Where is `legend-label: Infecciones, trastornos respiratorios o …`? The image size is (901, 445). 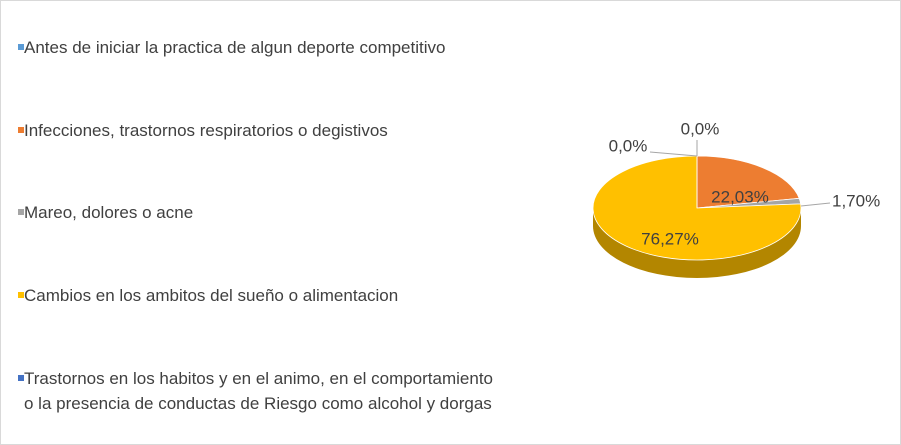
legend-label: Infecciones, trastornos respiratorios o … is located at coordinates (206, 130).